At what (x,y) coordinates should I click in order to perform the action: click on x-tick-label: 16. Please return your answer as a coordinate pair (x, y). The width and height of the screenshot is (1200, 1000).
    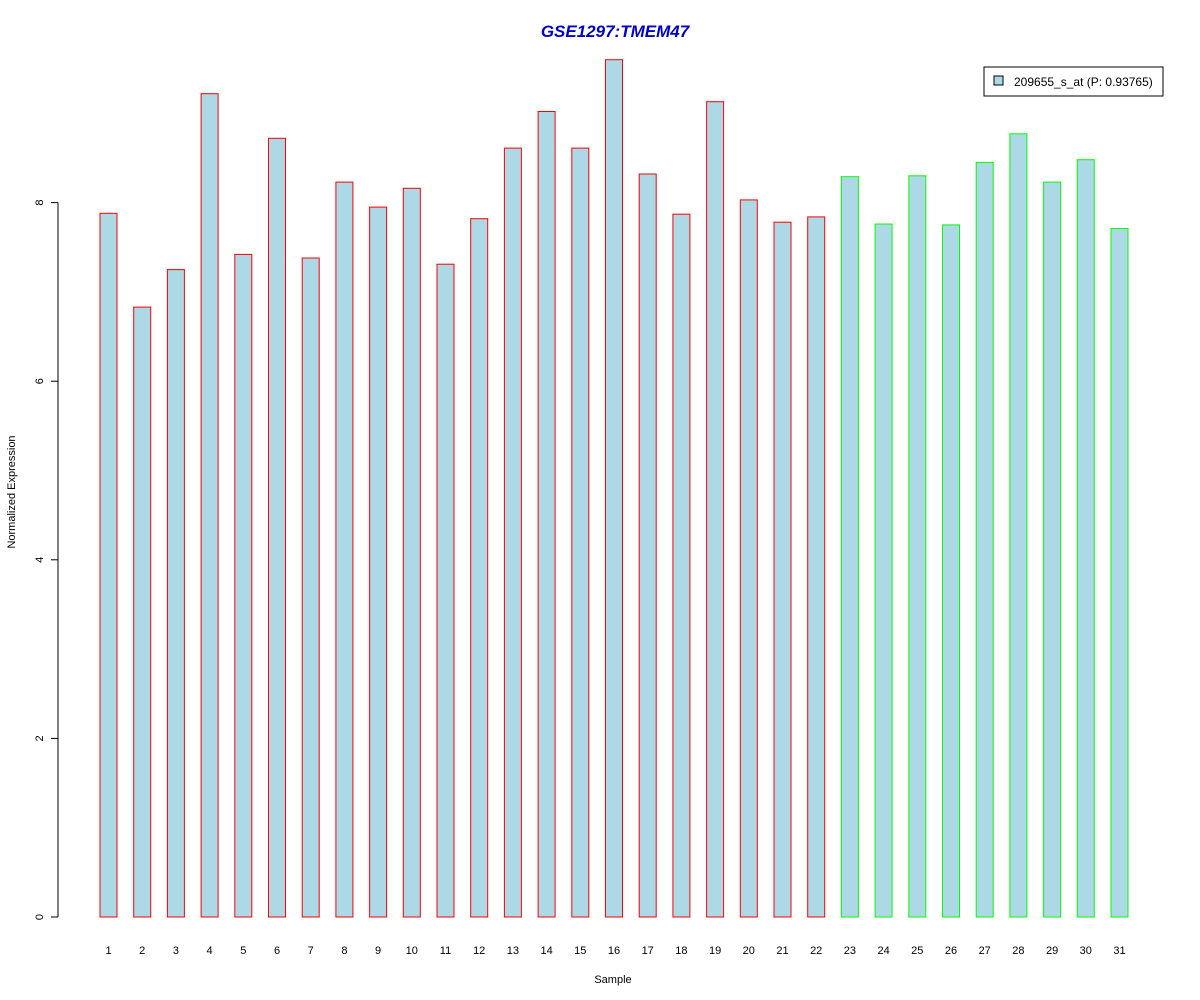
    Looking at the image, I should click on (614, 951).